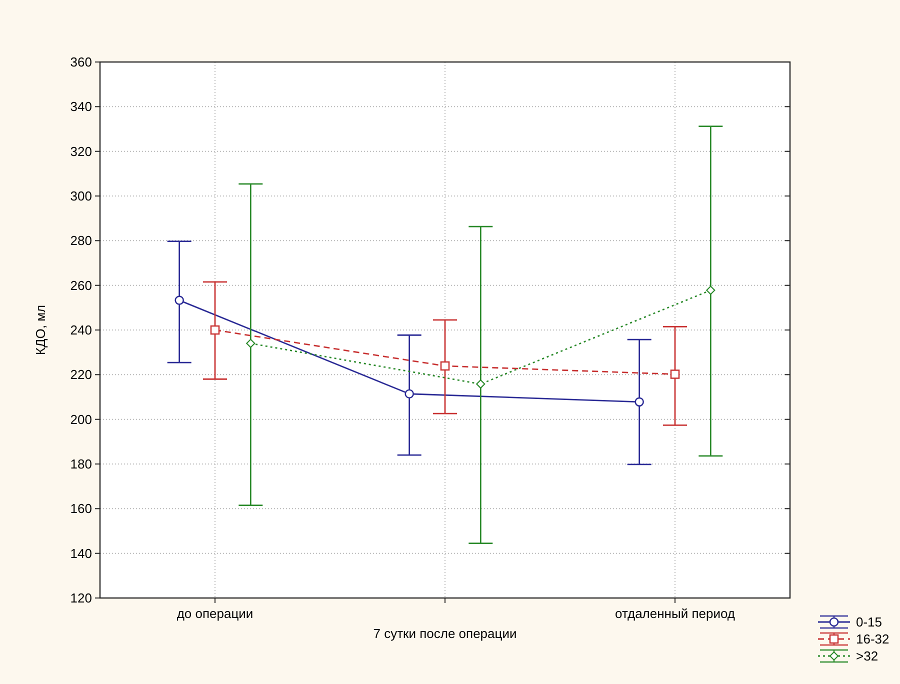 Image resolution: width=900 pixels, height=684 pixels. What do you see at coordinates (81, 330) in the screenshot?
I see `y-tick-label: 240` at bounding box center [81, 330].